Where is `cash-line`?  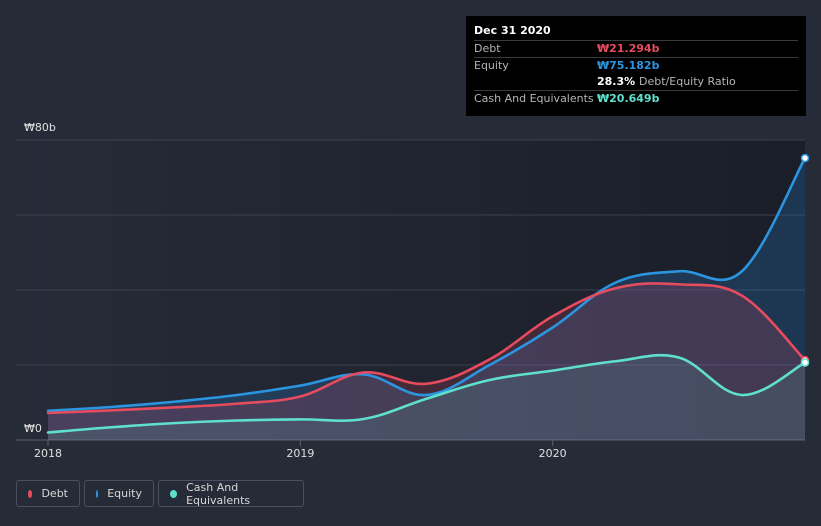 cash-line is located at coordinates (426, 393).